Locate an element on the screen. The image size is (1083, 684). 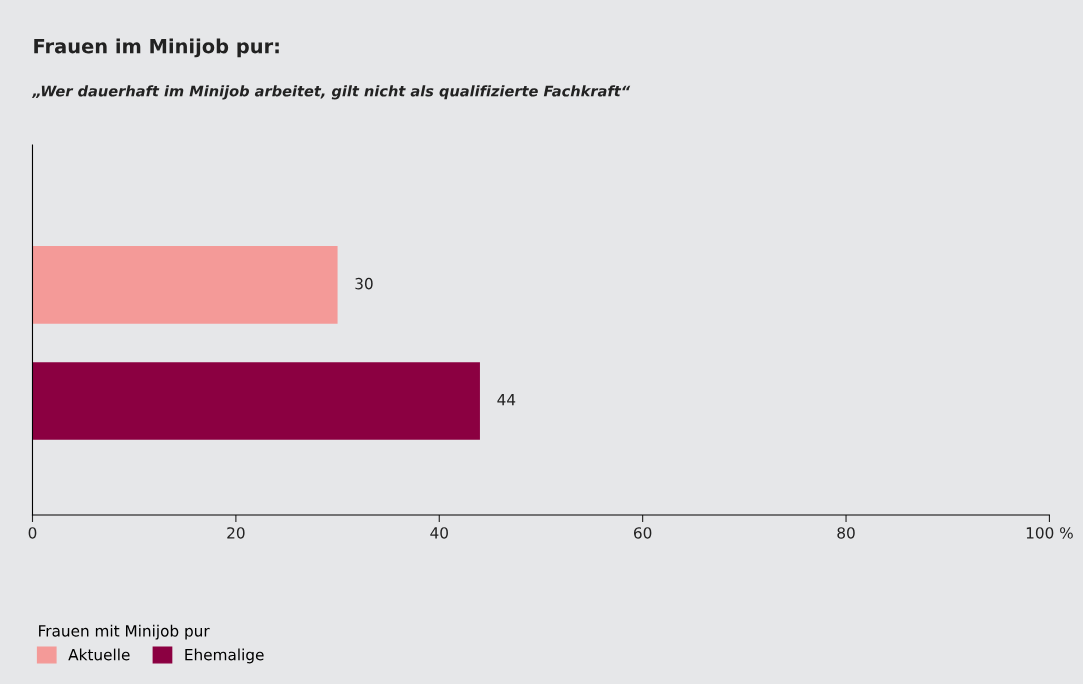
x-tick-label: 100 % is located at coordinates (1049, 533).